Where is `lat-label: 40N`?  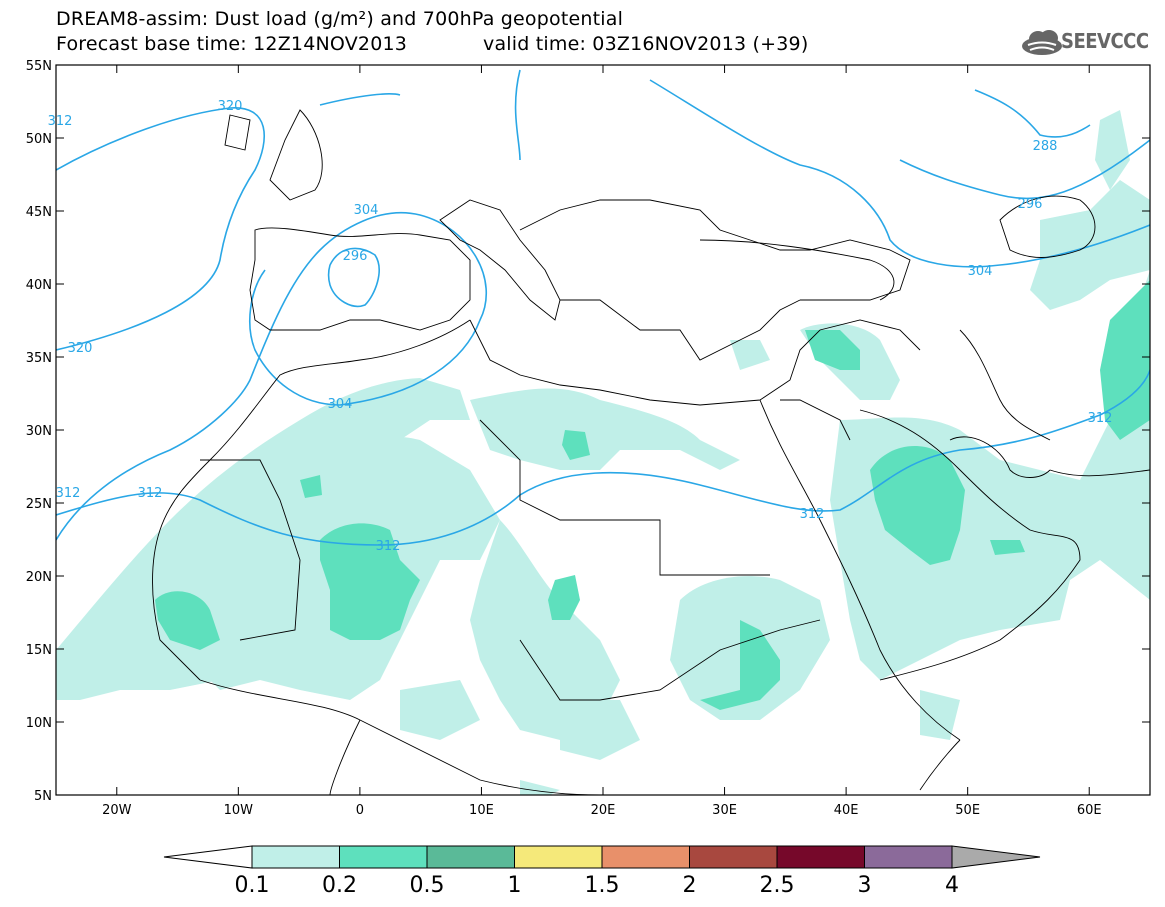 lat-label: 40N is located at coordinates (39, 285).